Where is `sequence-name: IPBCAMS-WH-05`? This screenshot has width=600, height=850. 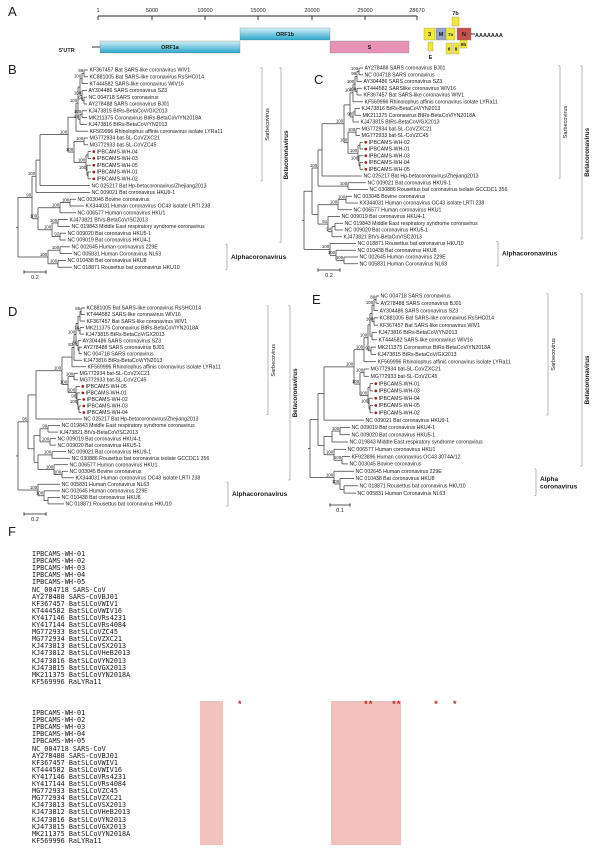
sequence-name: IPBCAMS-WH-05 is located at coordinates (59, 582).